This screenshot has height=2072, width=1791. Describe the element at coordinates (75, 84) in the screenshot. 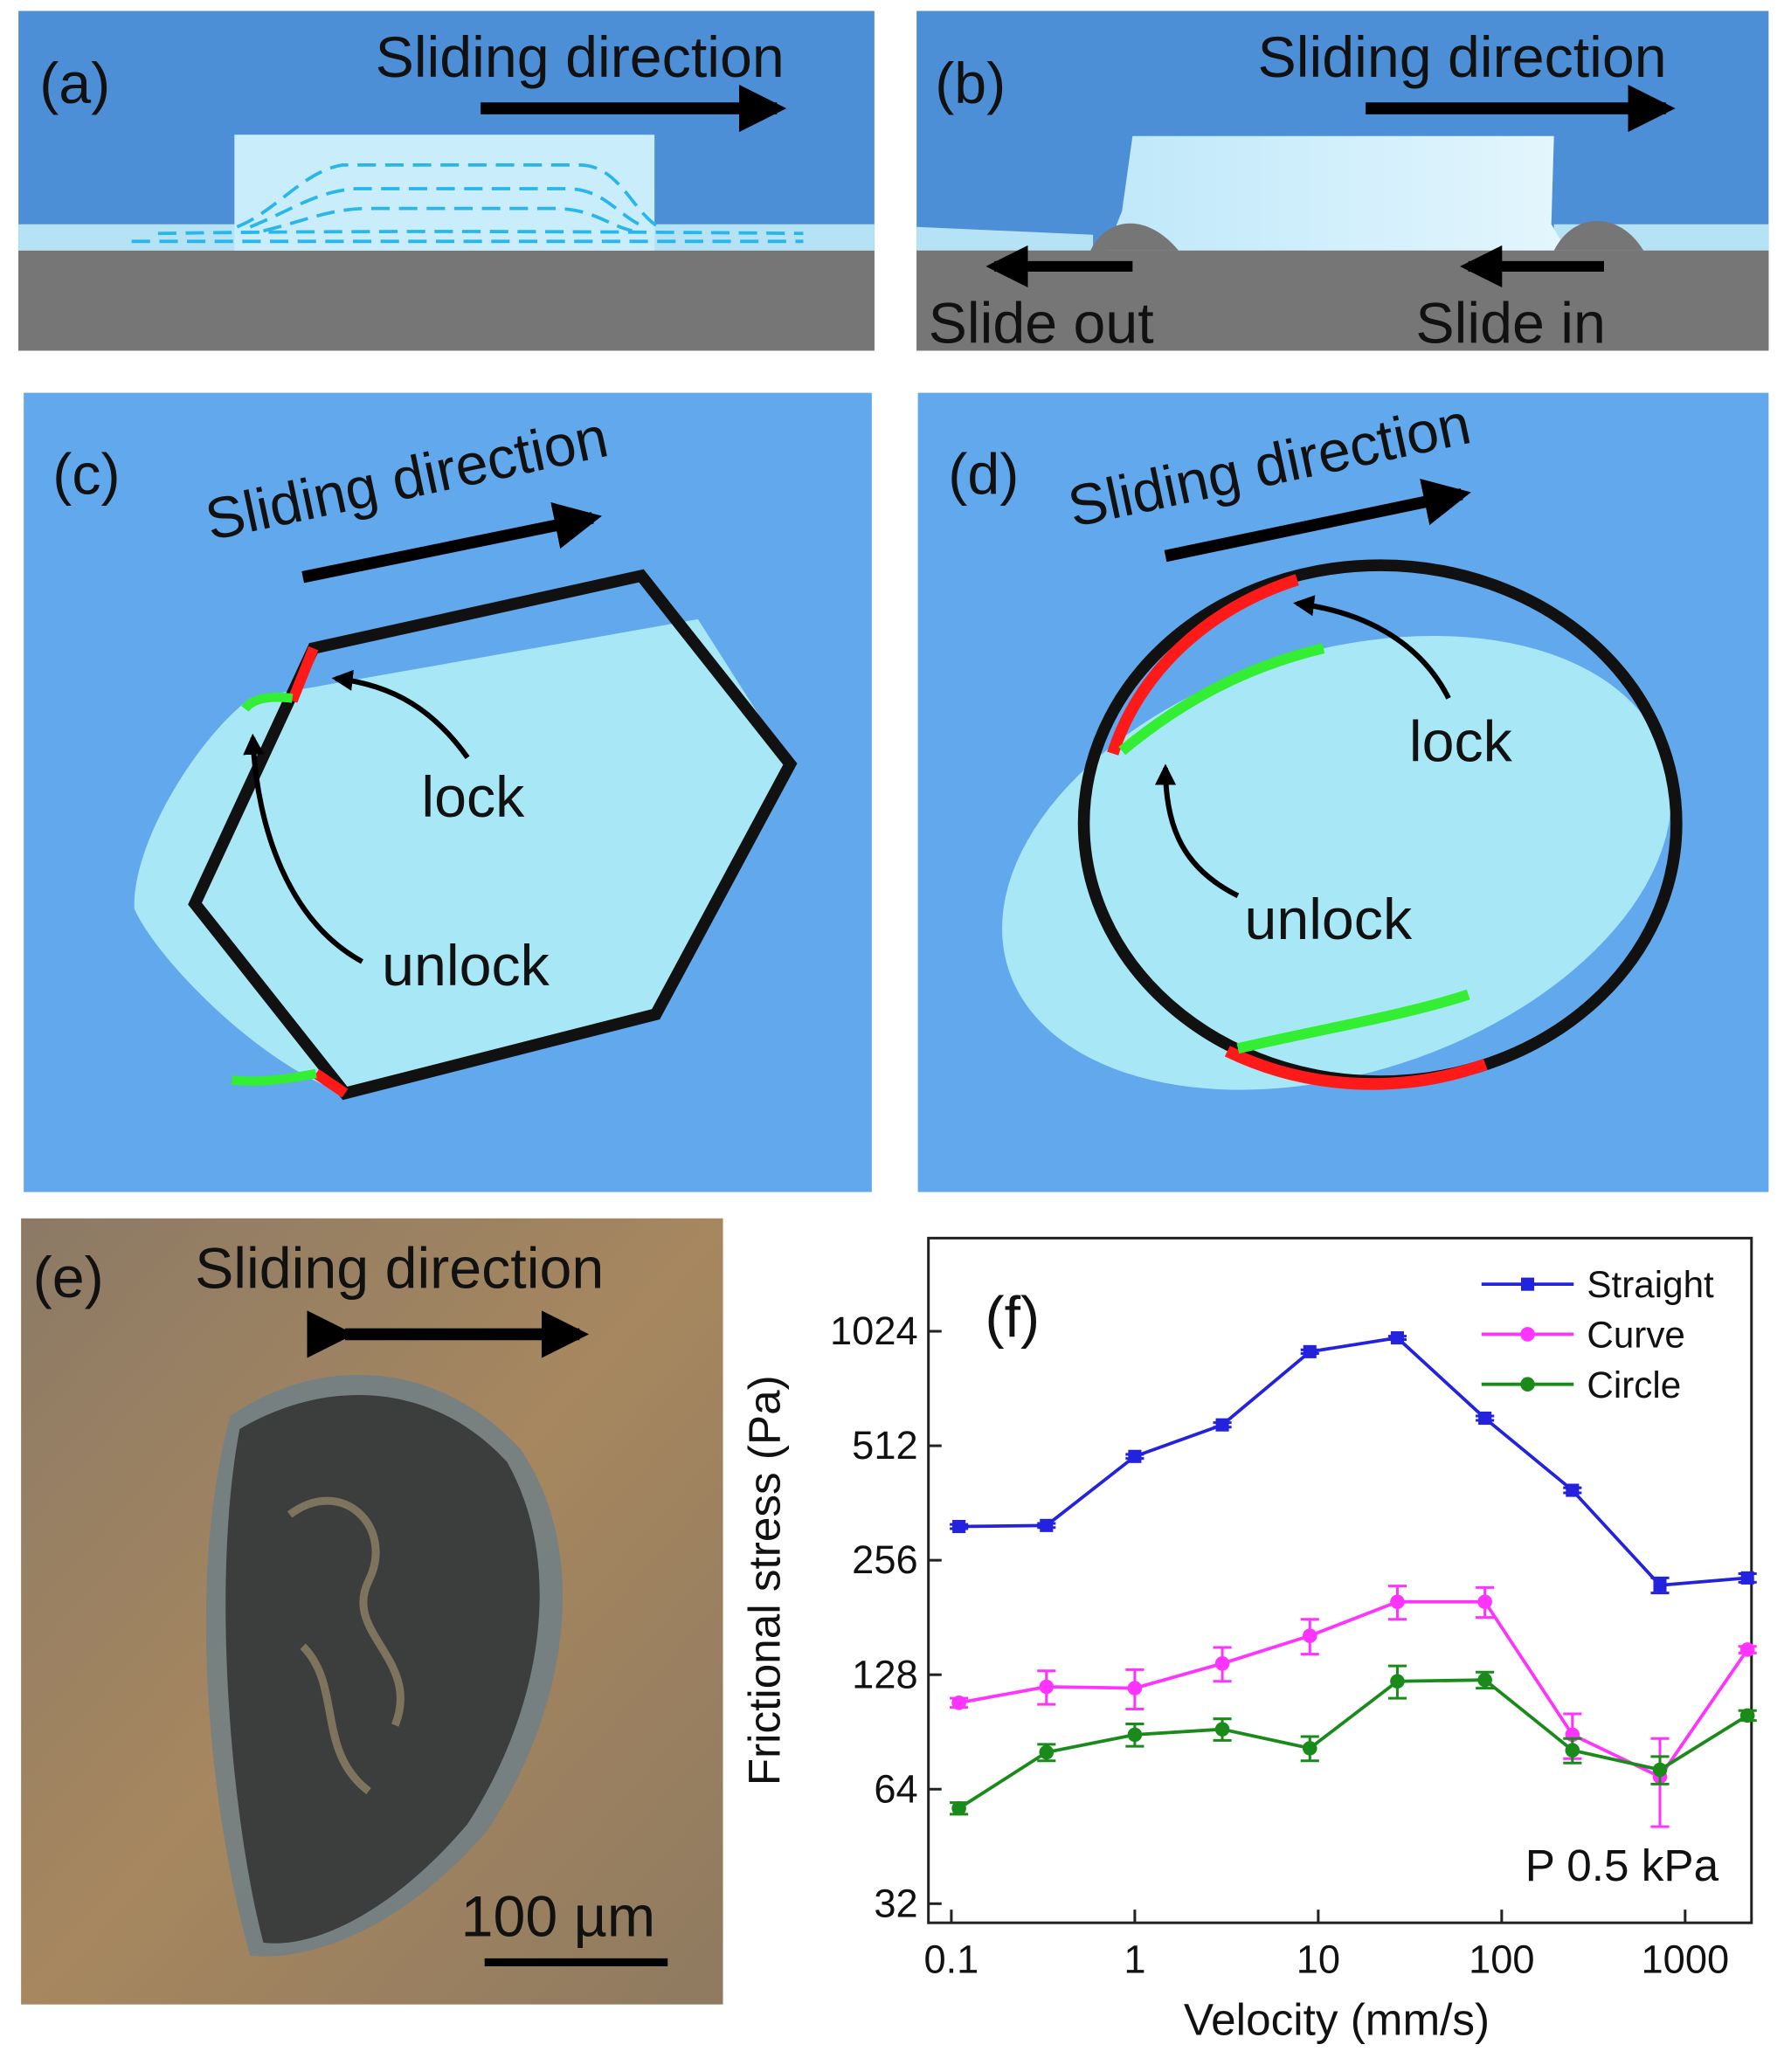

I see `panel-label: (a)` at that location.